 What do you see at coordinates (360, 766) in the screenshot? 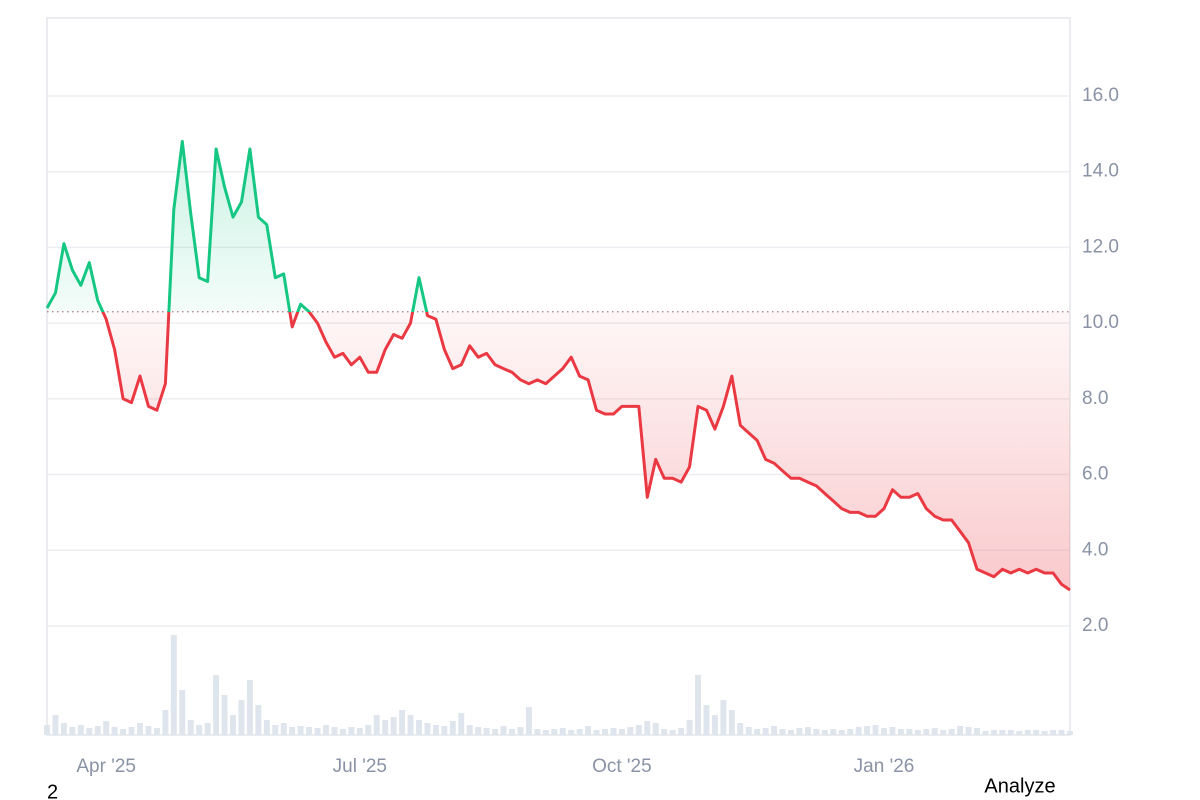
I see `x-tick-label: Jul '25` at bounding box center [360, 766].